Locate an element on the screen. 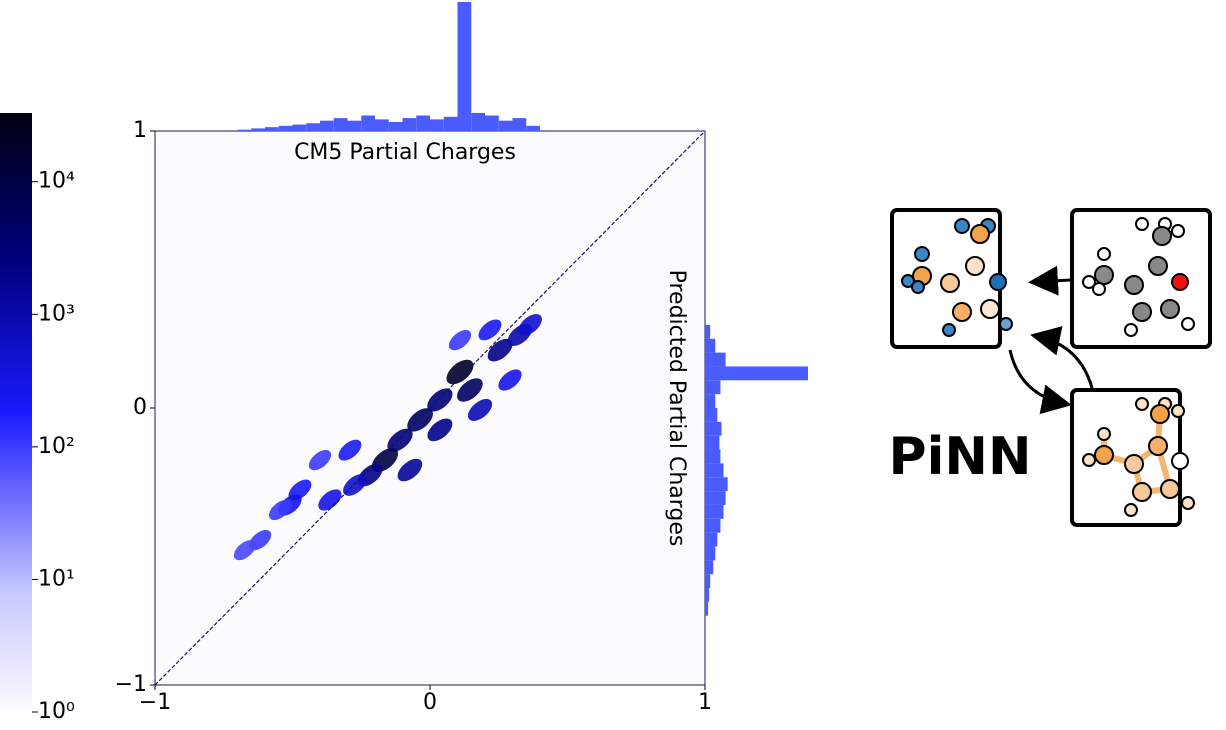  x-tick-label: 0 is located at coordinates (430, 702).